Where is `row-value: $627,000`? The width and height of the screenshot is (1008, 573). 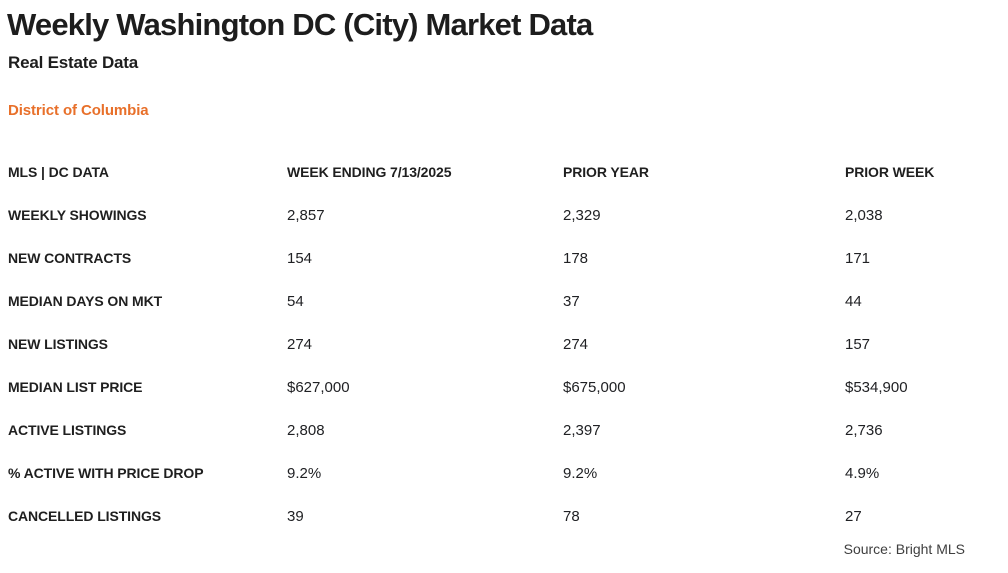 row-value: $627,000 is located at coordinates (318, 387).